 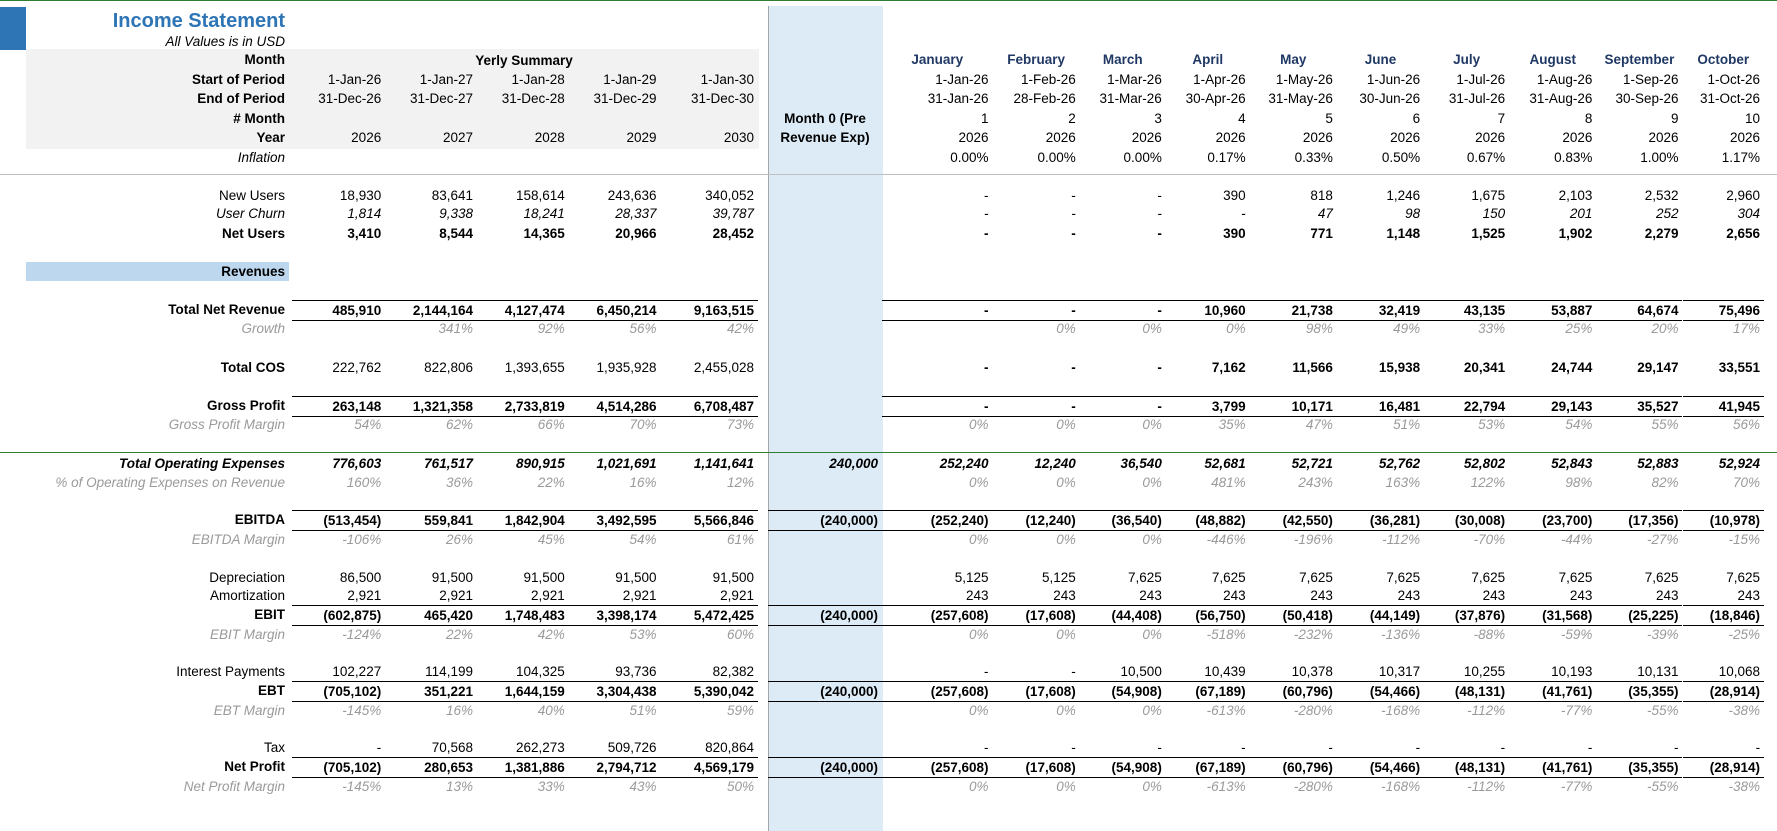 I want to click on monthly-cell: 1-Jun-26, so click(x=1393, y=79).